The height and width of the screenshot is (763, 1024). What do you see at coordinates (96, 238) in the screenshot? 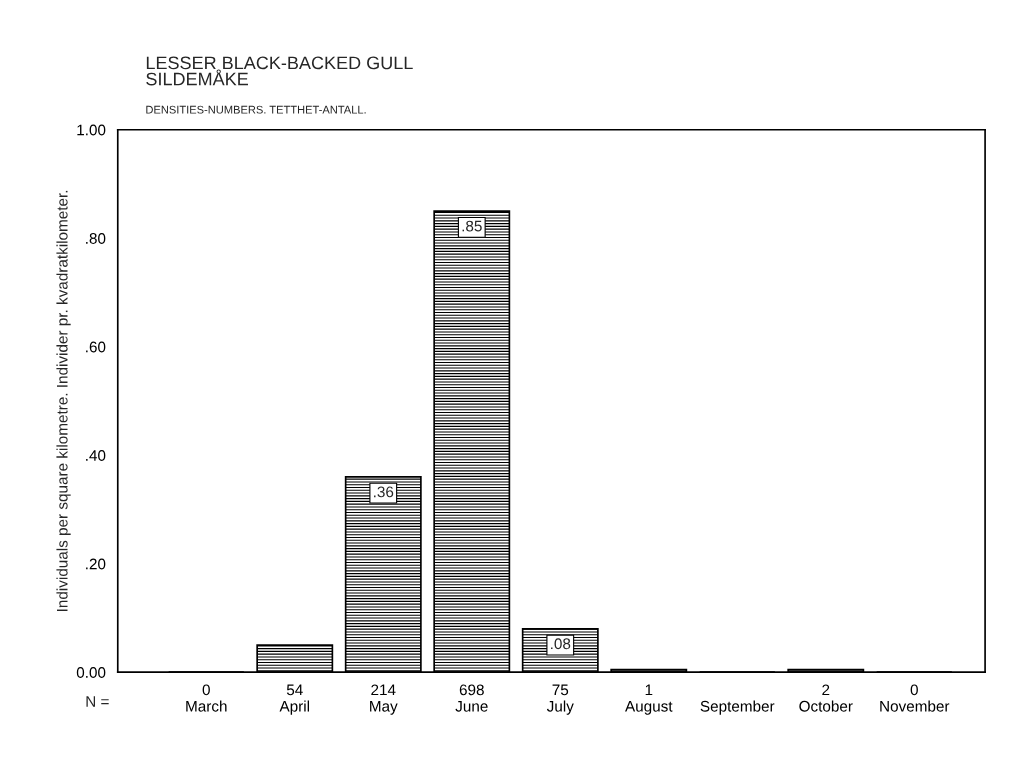
I see `y-tick-label: .80` at bounding box center [96, 238].